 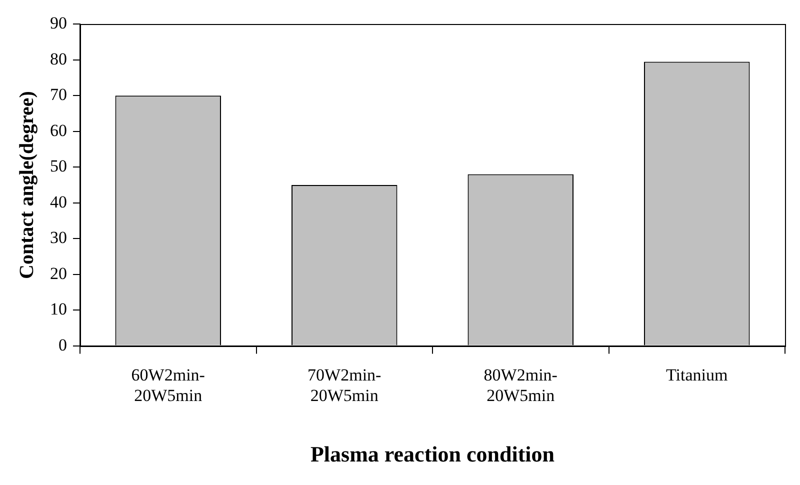 What do you see at coordinates (58, 238) in the screenshot?
I see `y-tick-label: 30` at bounding box center [58, 238].